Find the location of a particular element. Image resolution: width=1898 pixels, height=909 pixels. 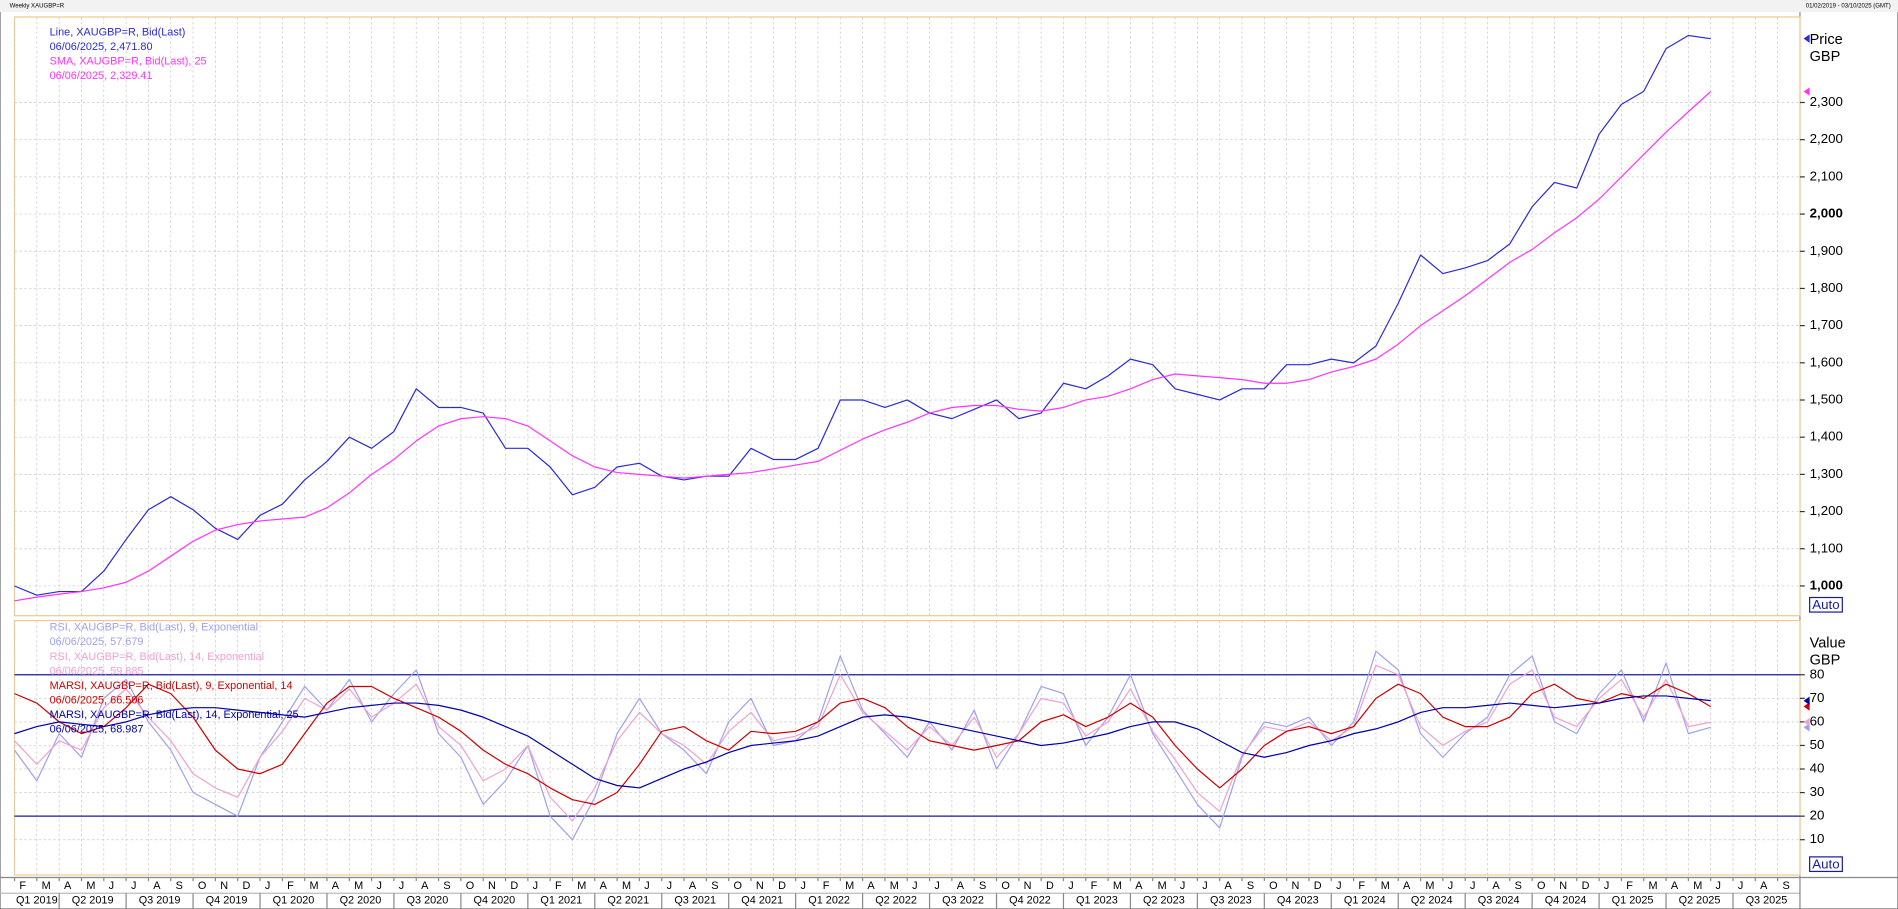

quarter-label: Q1 2022 is located at coordinates (829, 900).